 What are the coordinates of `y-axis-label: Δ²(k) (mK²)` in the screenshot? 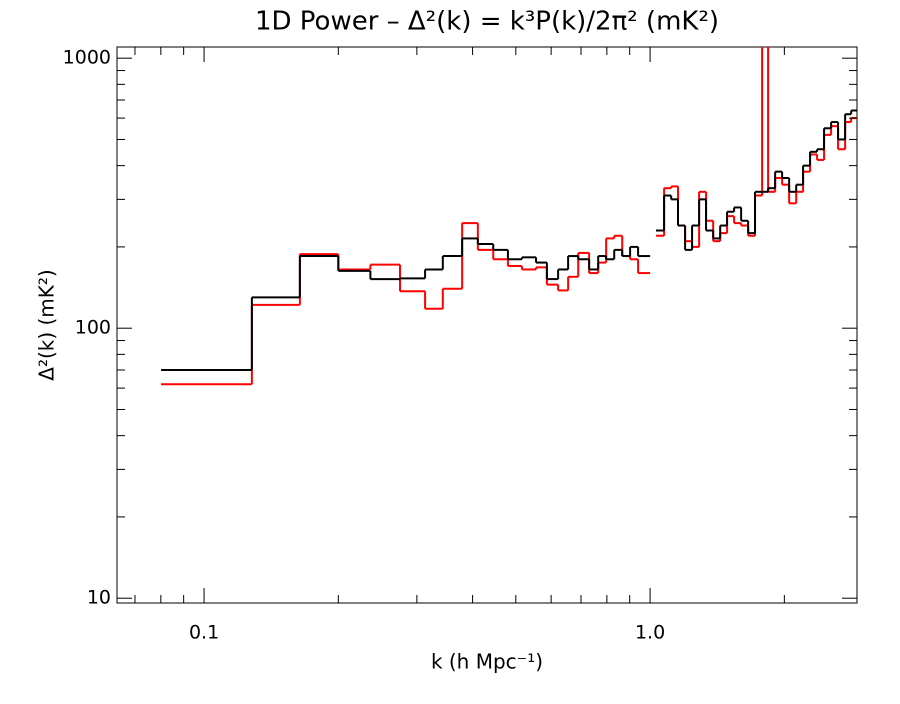 It's located at (47, 324).